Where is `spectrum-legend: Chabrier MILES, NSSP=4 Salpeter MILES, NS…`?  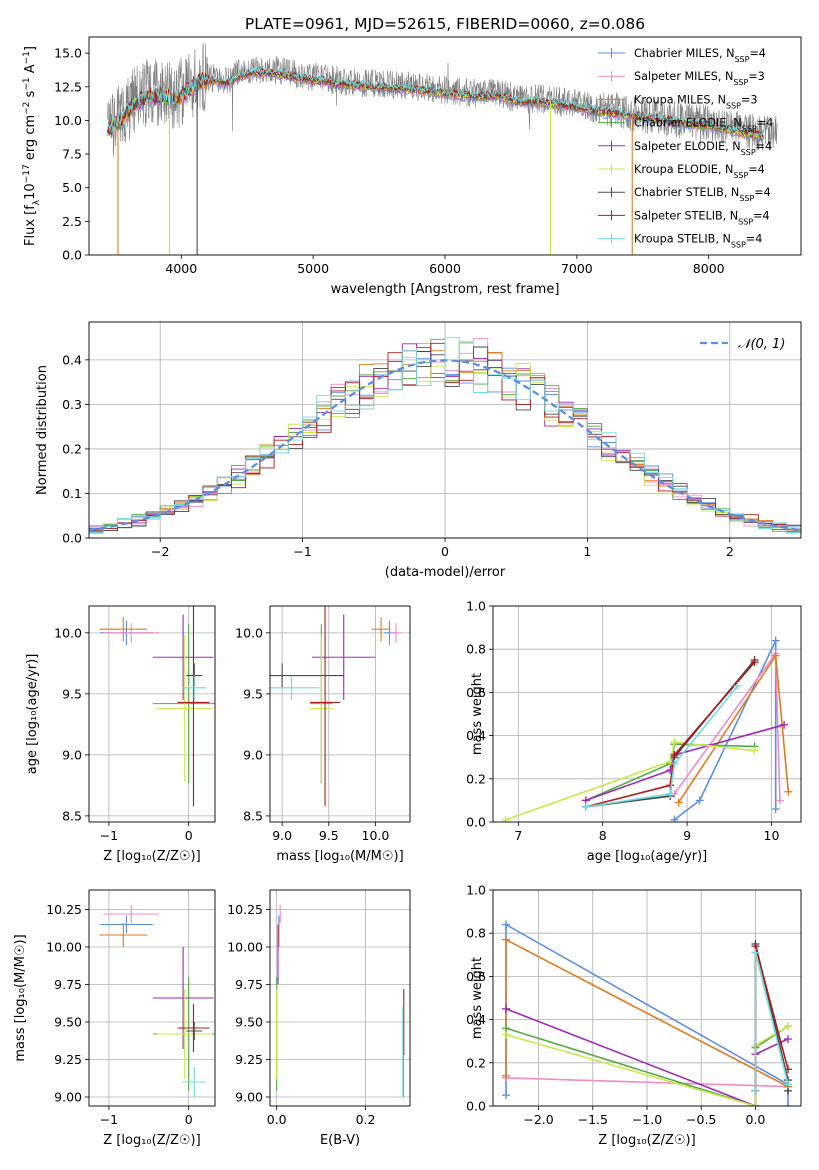
spectrum-legend: Chabrier MILES, NSSP=4 Salpeter MILES, NS… is located at coordinates (685, 148).